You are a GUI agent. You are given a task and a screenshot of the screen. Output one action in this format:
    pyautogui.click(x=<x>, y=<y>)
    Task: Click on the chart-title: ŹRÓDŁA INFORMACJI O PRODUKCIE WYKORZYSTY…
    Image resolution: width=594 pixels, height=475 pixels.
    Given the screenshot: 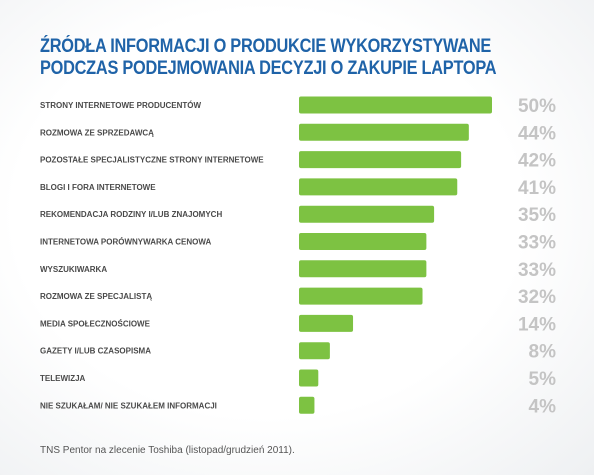 What is the action you would take?
    pyautogui.click(x=272, y=58)
    